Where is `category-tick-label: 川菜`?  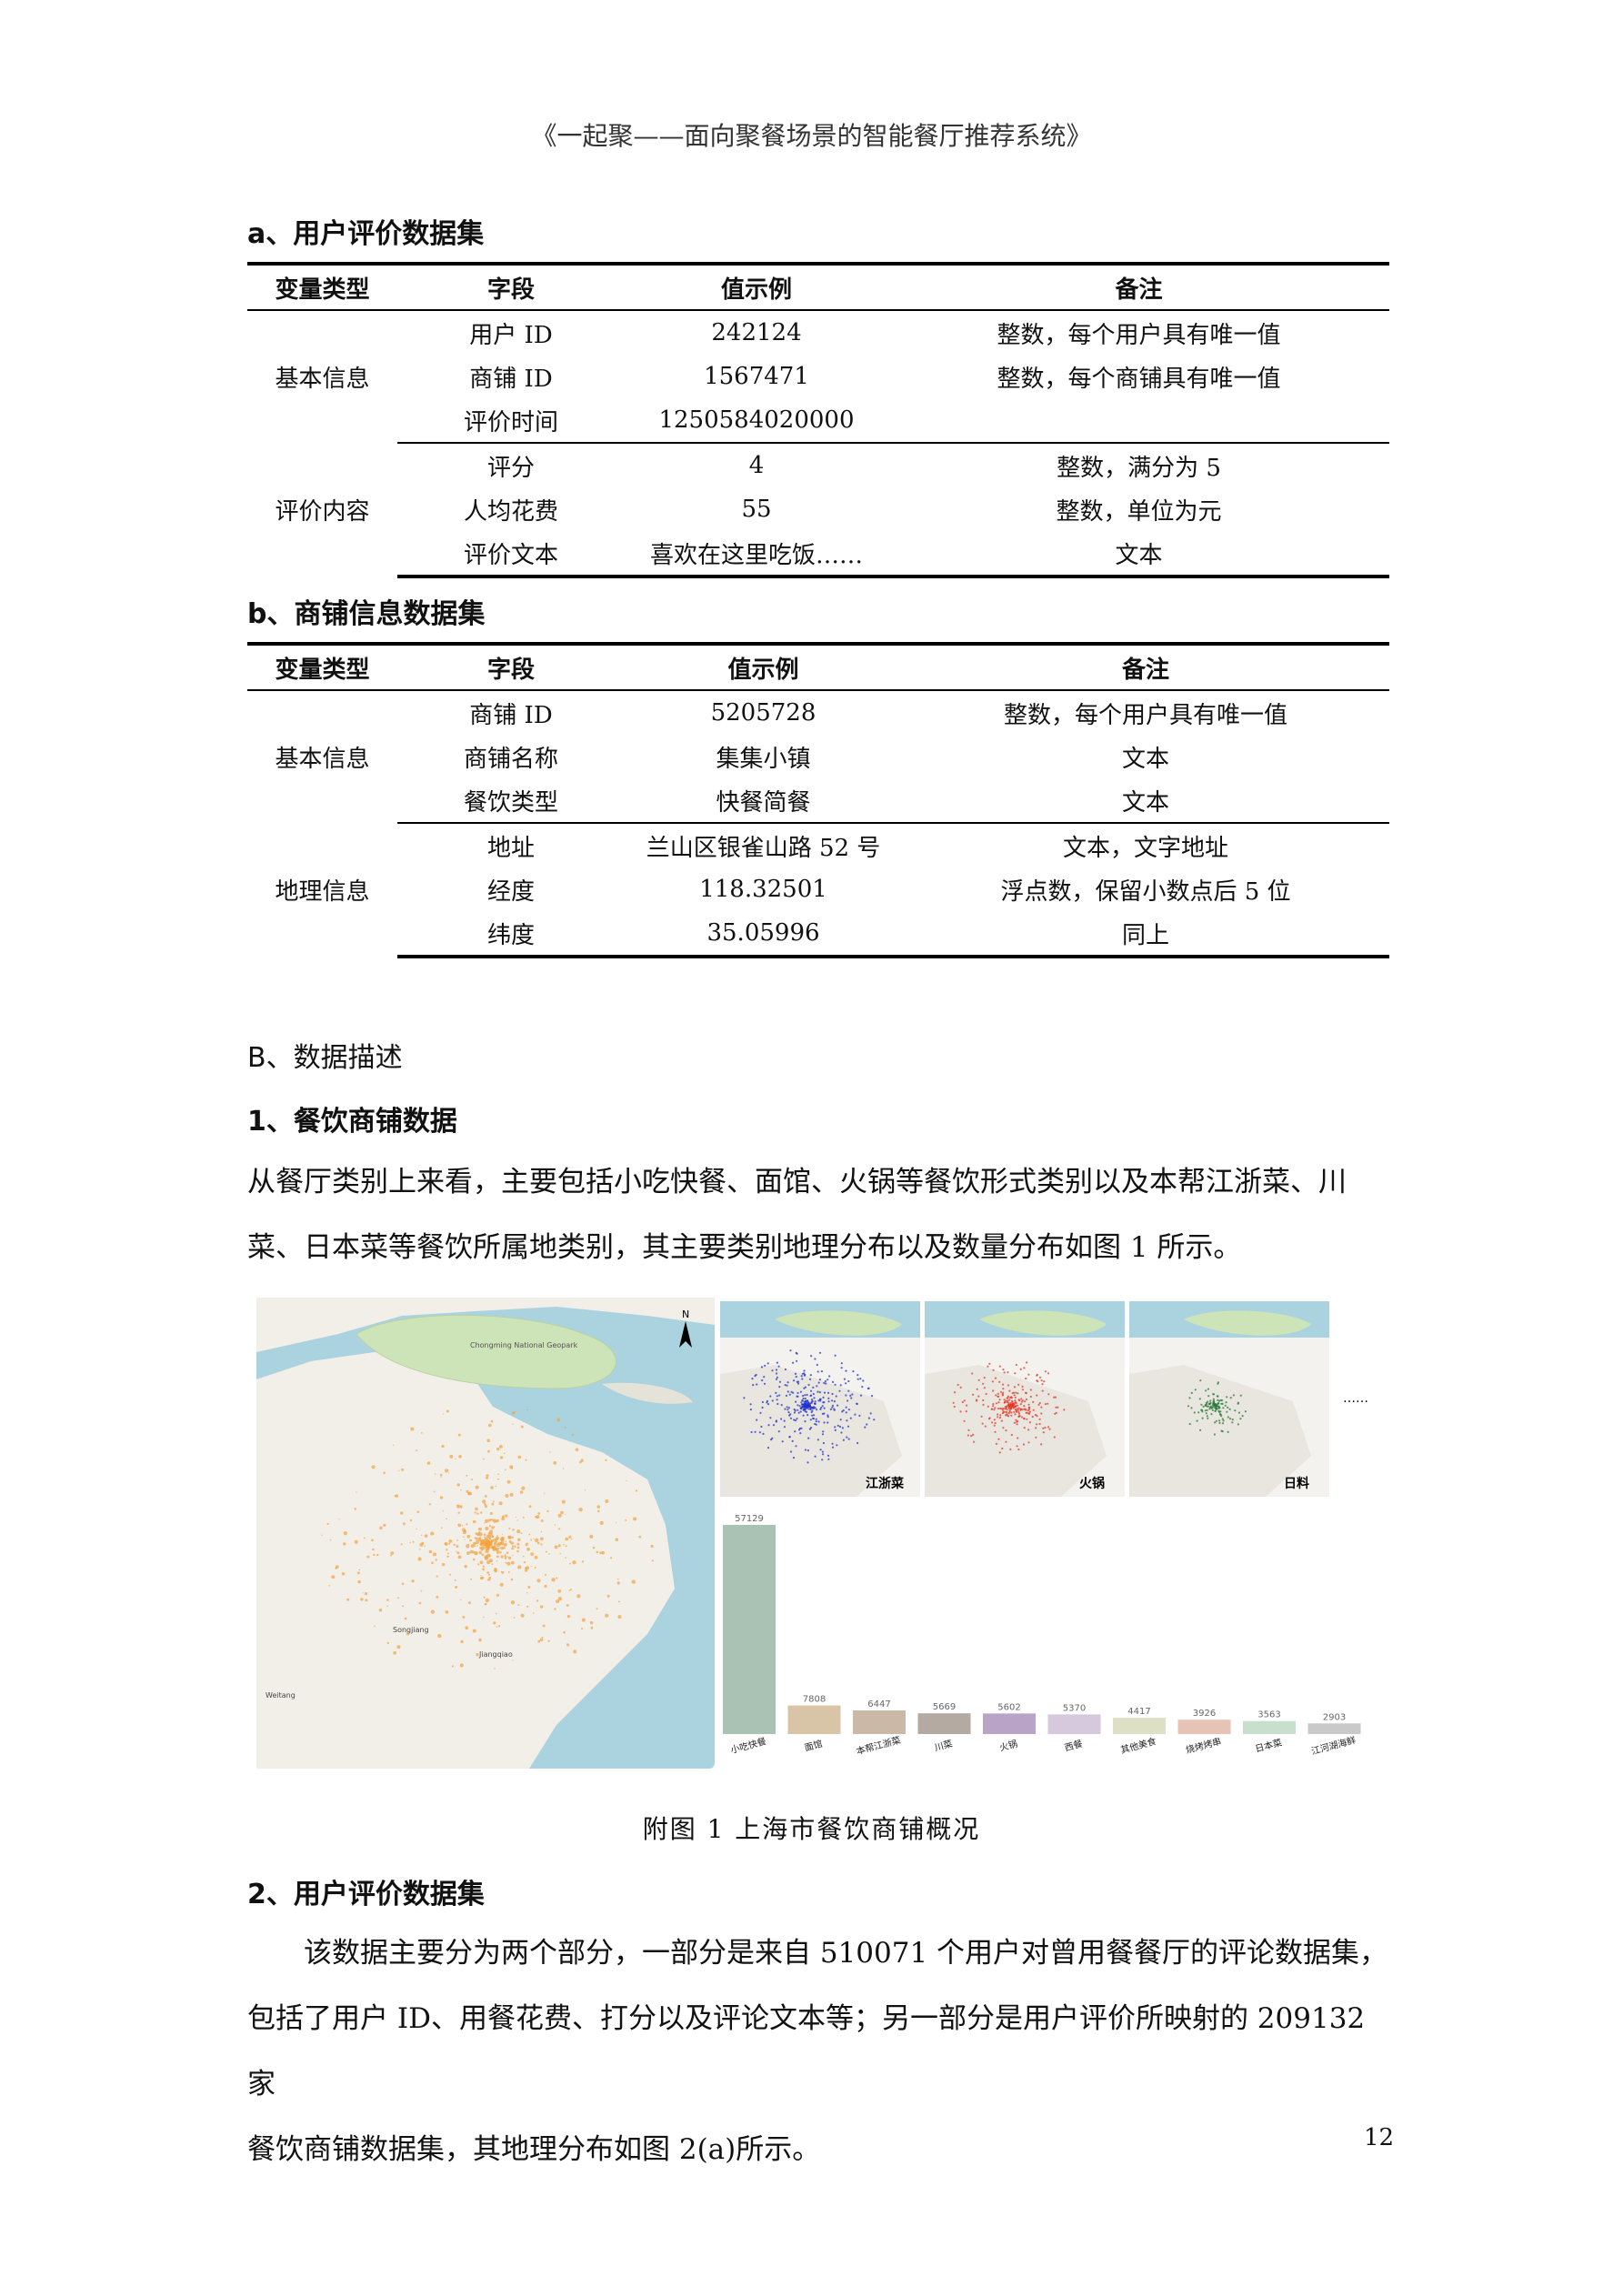
category-tick-label: 川菜 is located at coordinates (944, 1746).